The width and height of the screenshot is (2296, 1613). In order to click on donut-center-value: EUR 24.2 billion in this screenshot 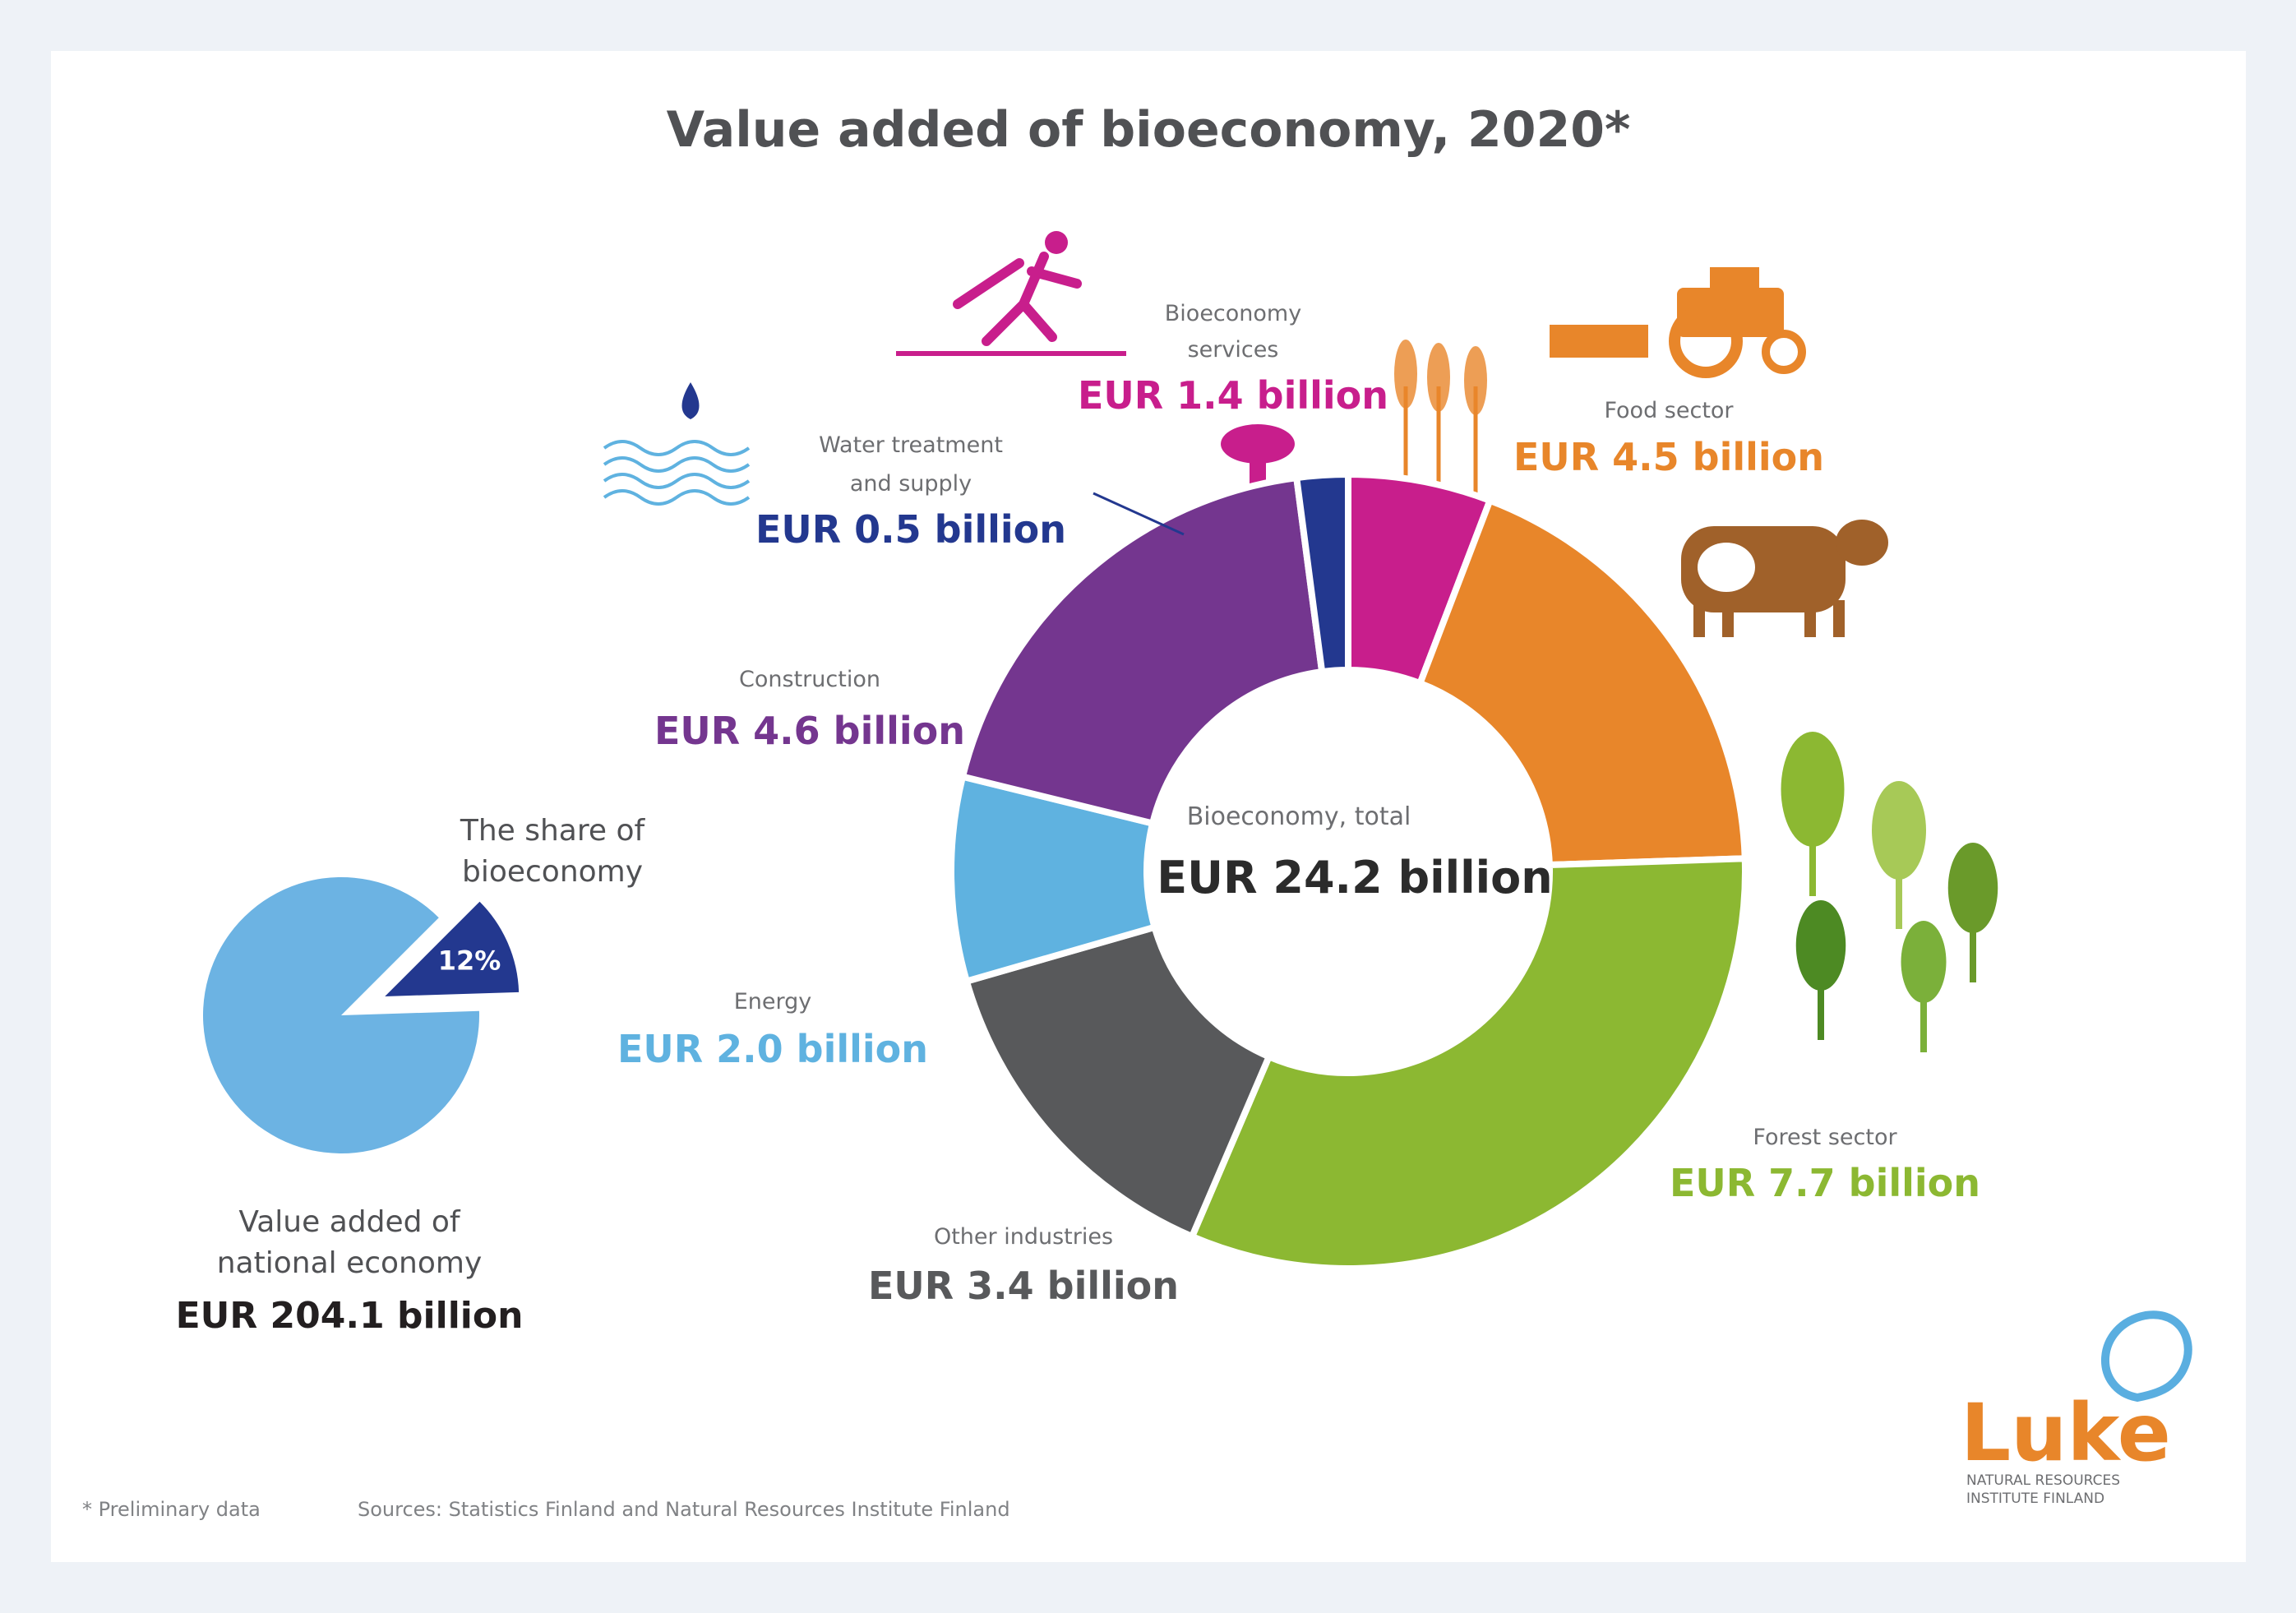, I will do `click(1354, 878)`.